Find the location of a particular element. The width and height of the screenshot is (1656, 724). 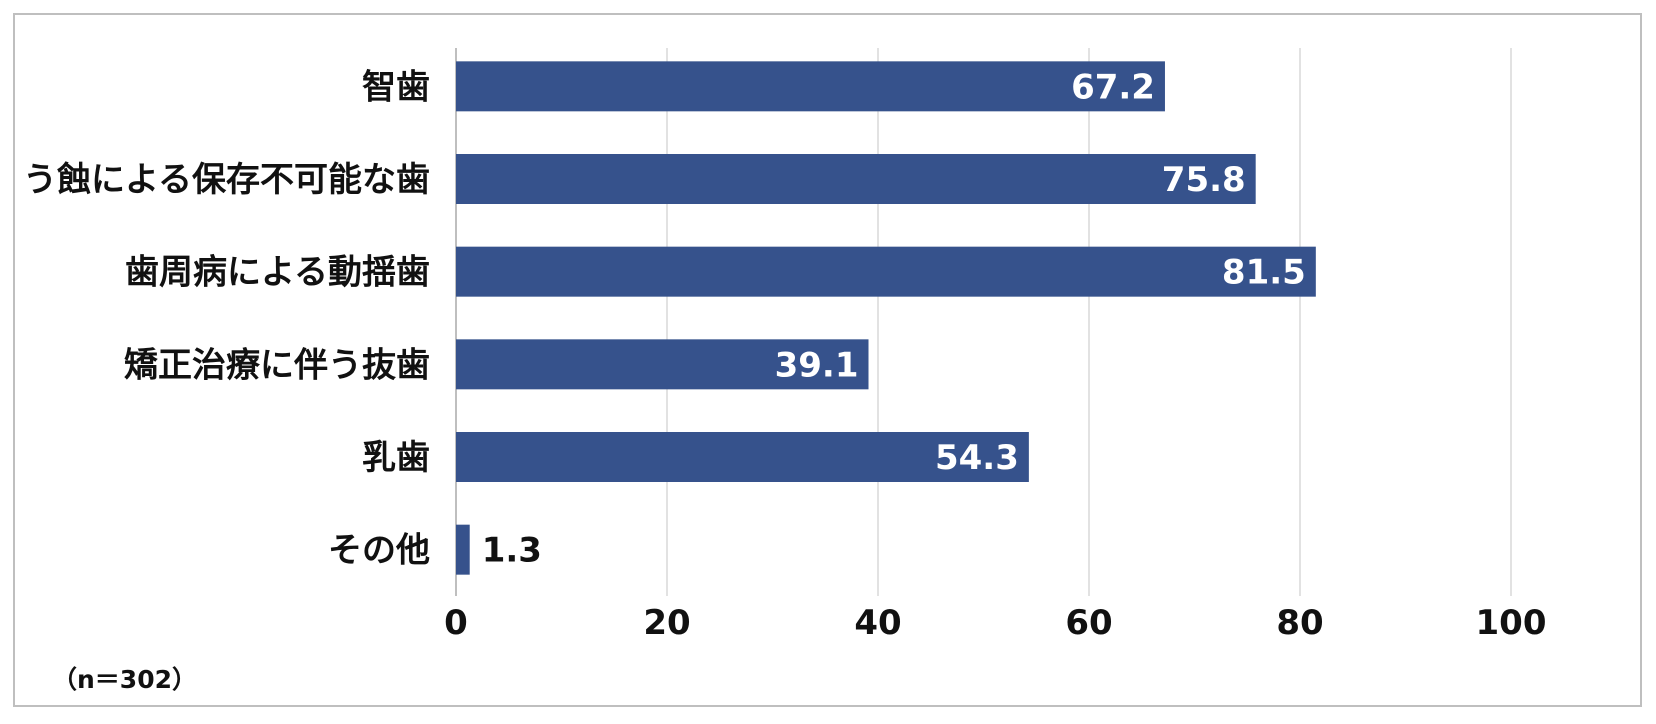

value-label: 75.8 is located at coordinates (1204, 180).